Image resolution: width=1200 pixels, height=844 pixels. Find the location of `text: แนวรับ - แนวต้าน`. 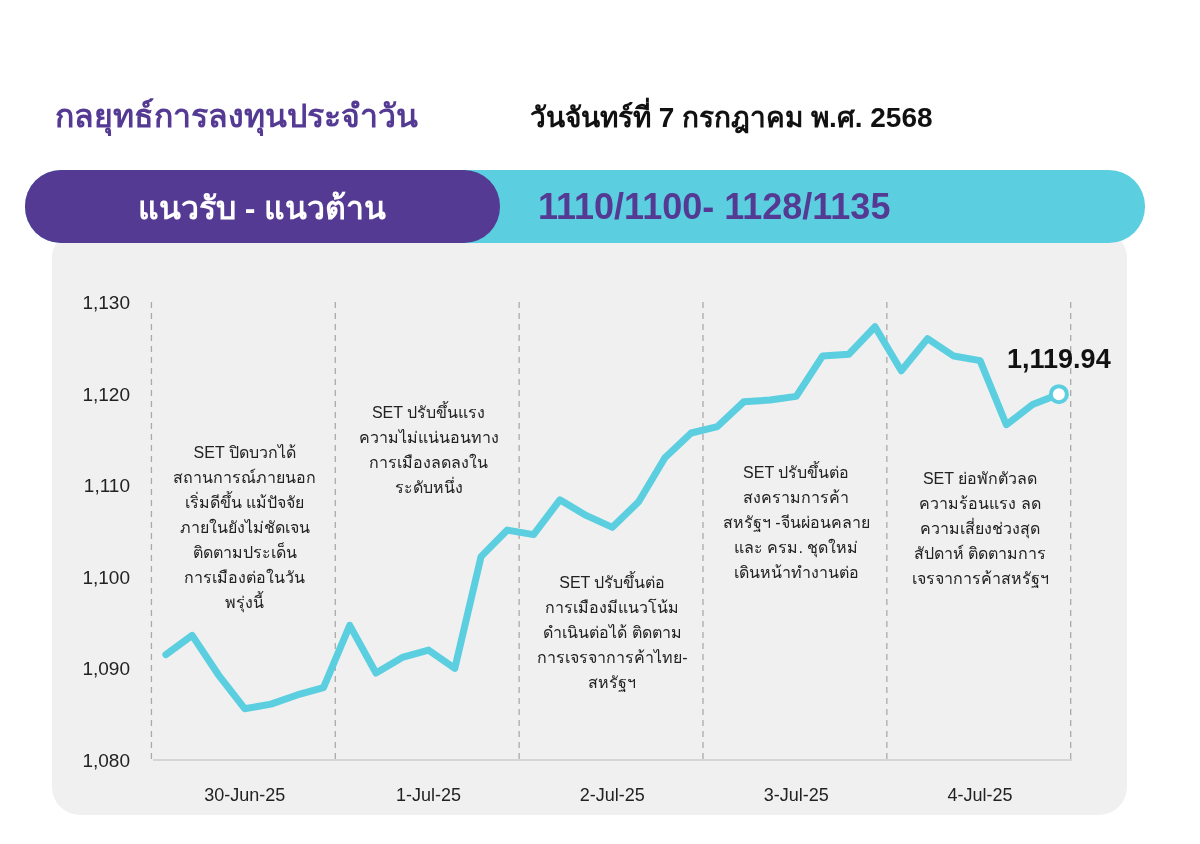

text: แนวรับ - แนวต้าน is located at coordinates (262, 208).